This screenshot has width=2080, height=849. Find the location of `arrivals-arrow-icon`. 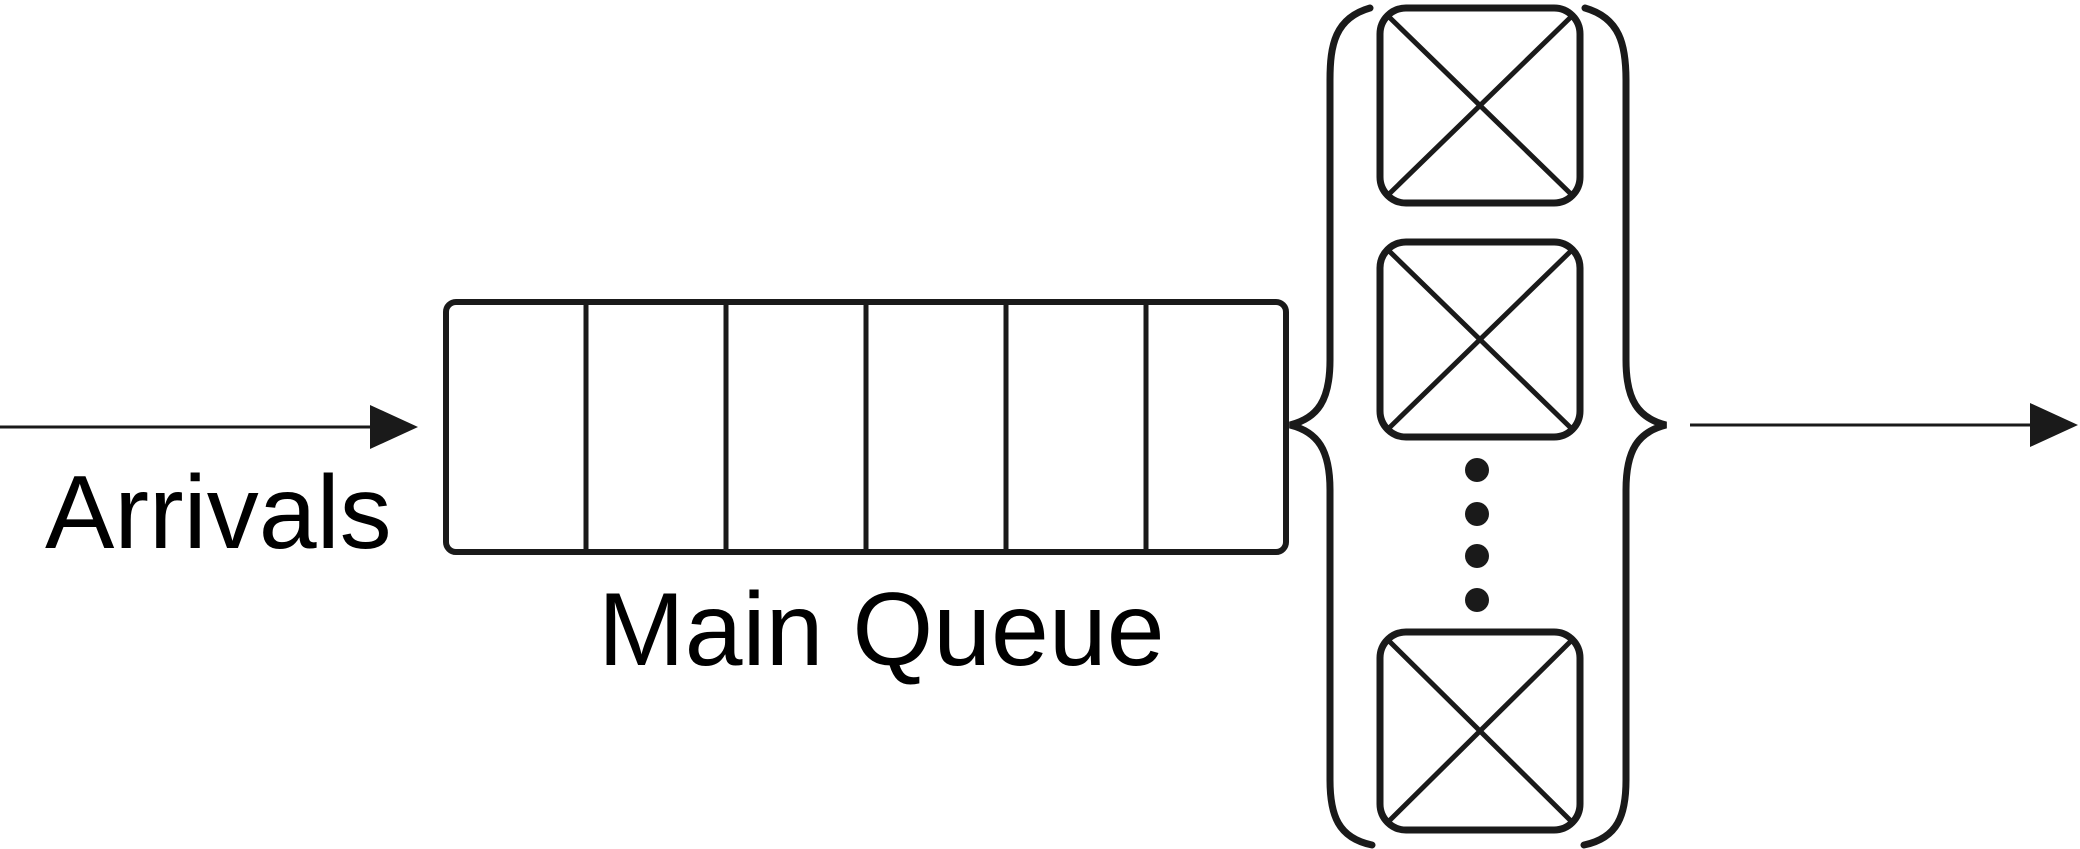

arrivals-arrow-icon is located at coordinates (209, 427).